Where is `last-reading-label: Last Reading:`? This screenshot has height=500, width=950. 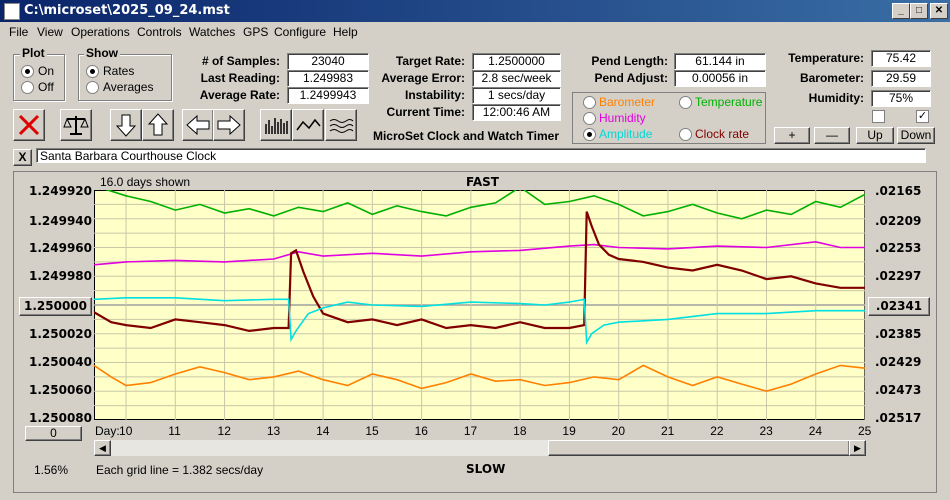 last-reading-label: Last Reading: is located at coordinates (240, 78).